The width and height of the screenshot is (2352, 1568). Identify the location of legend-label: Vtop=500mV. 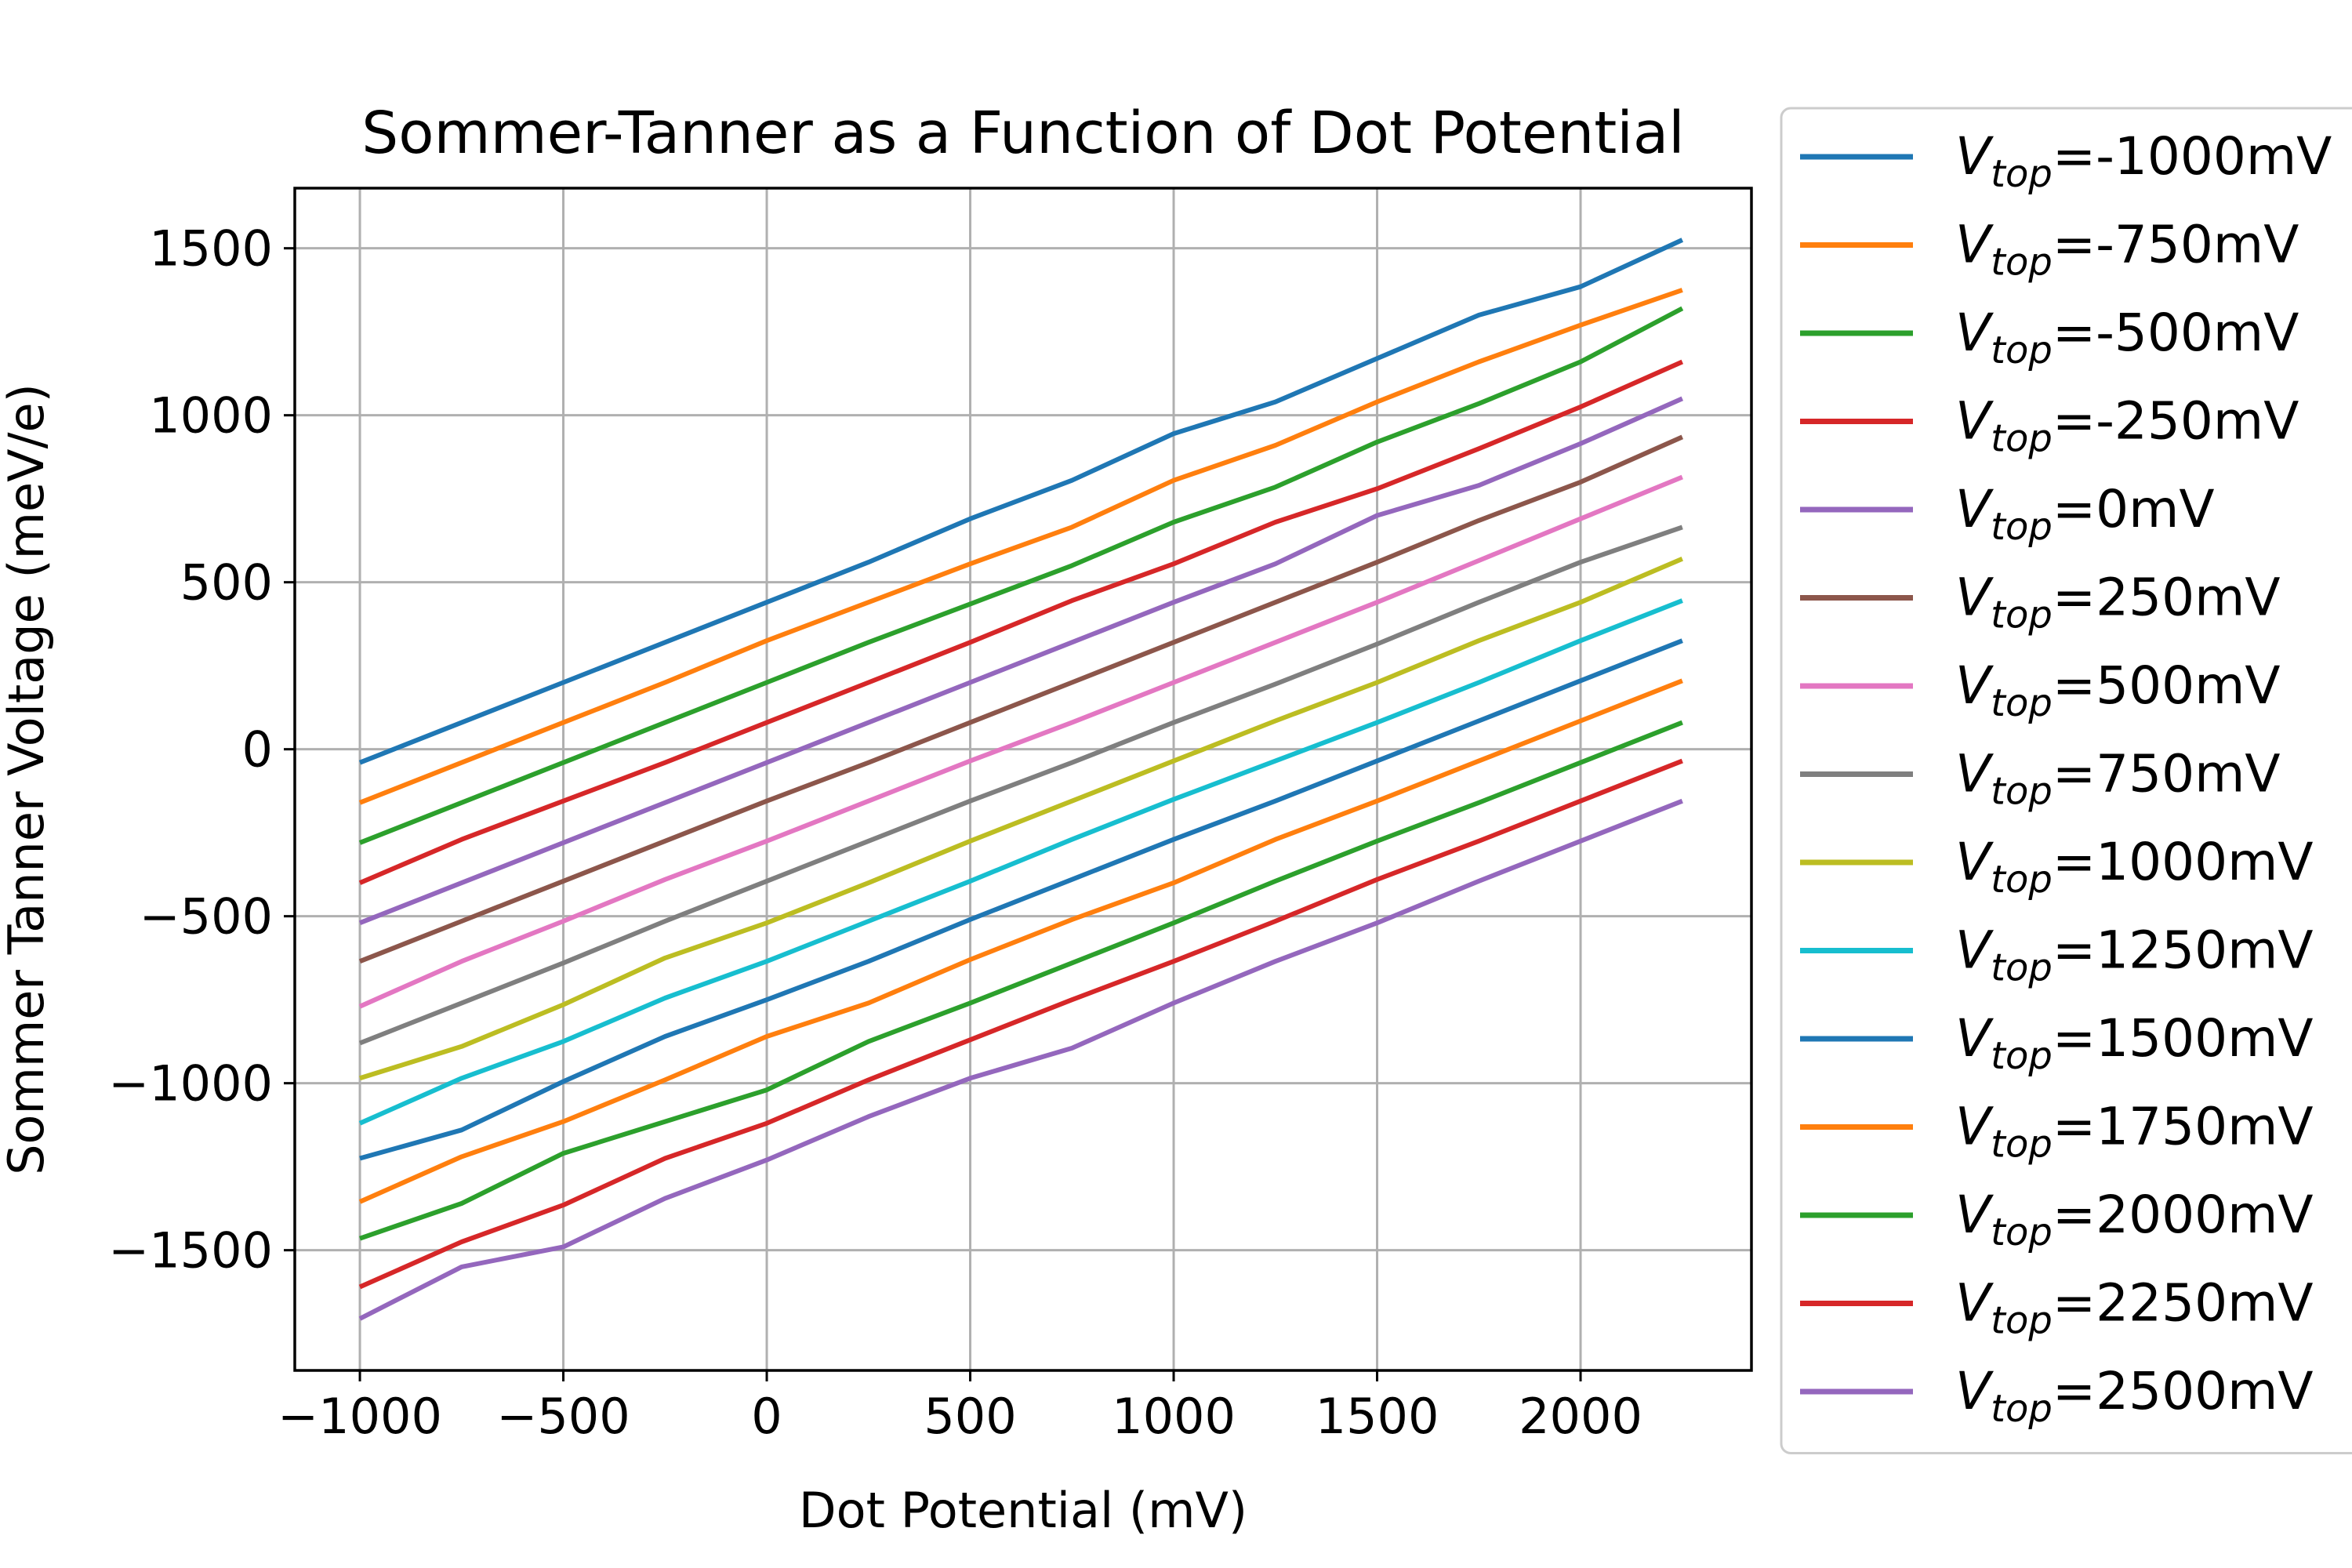
(2118, 690).